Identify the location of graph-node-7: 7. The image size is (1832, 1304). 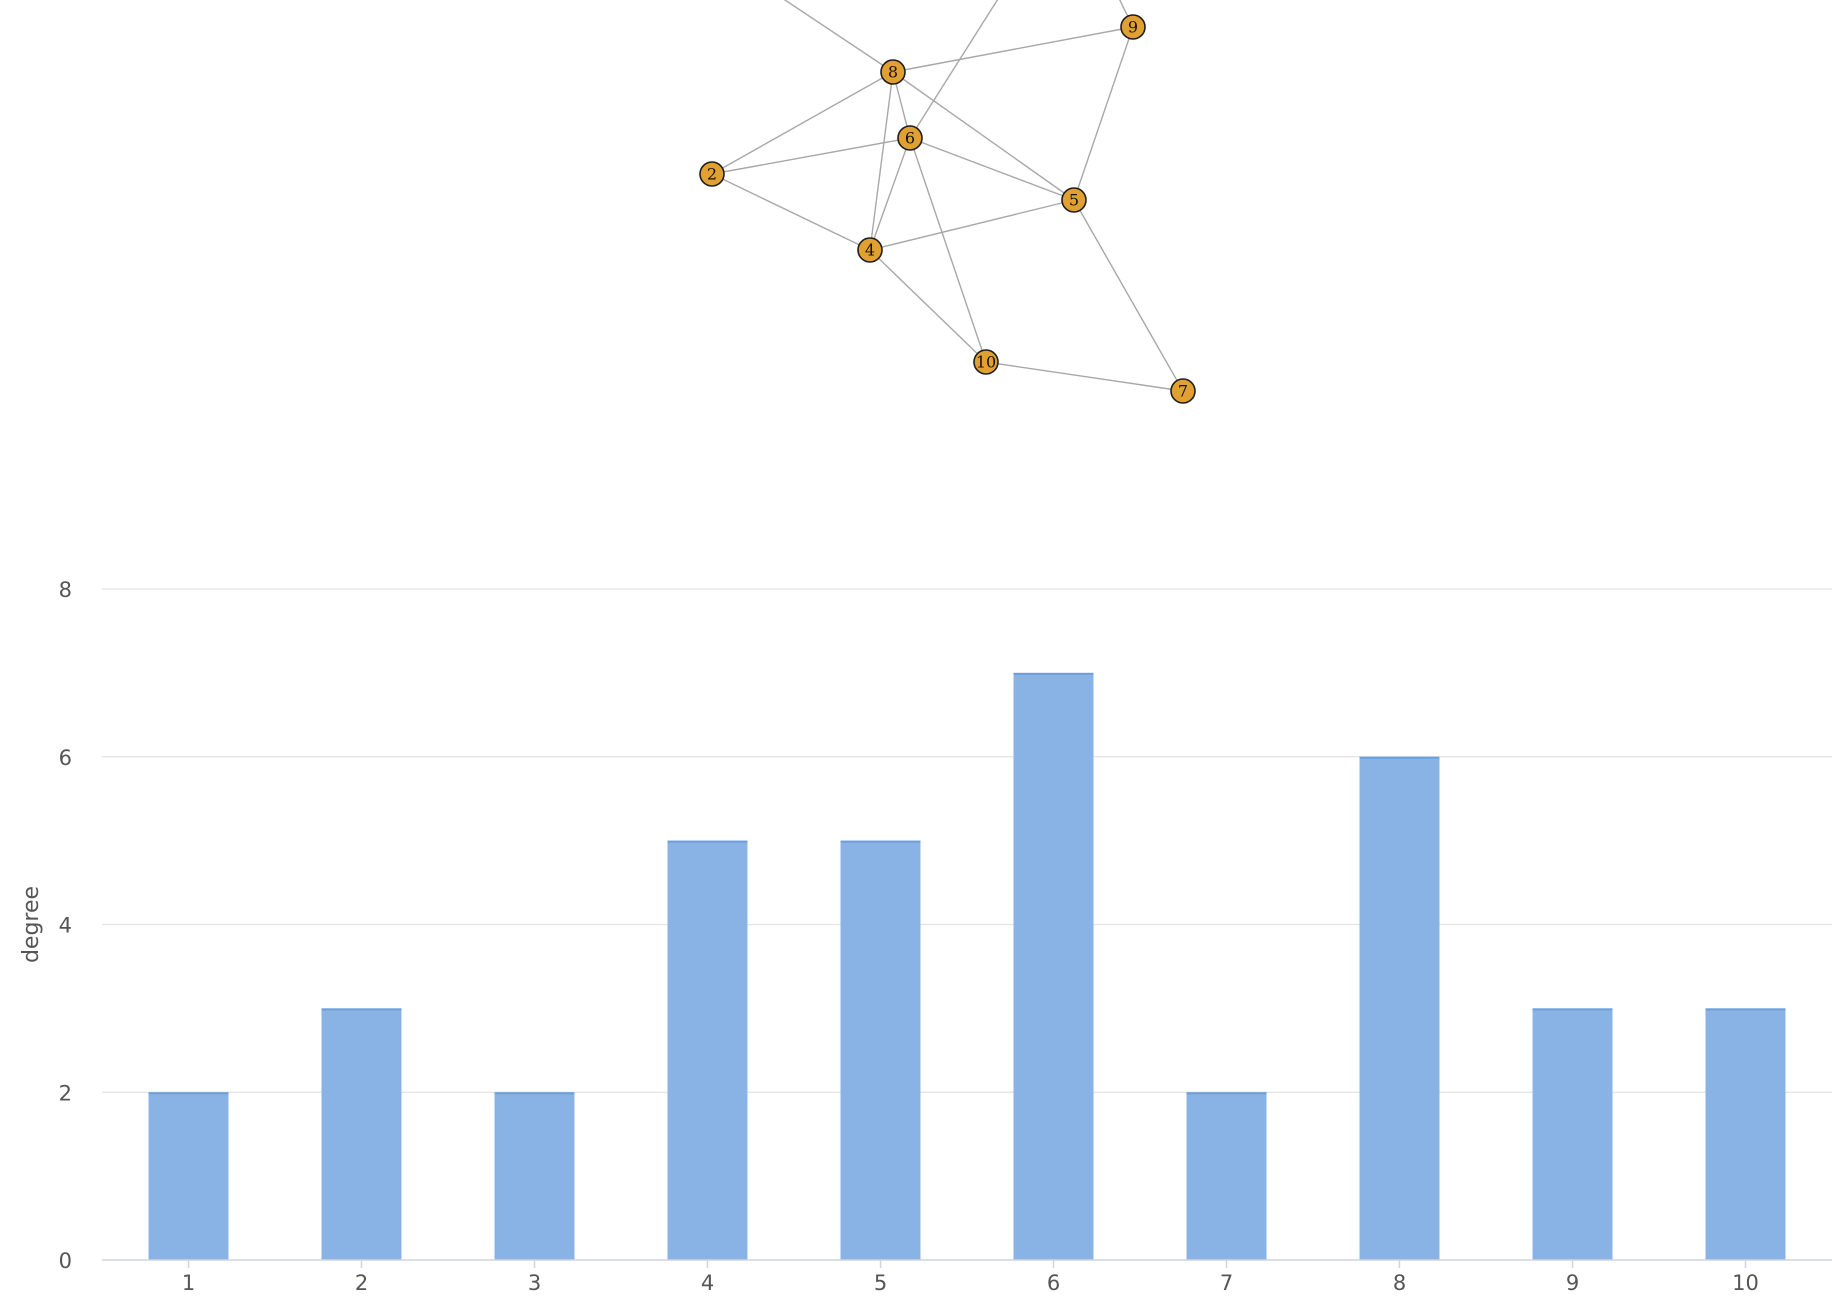
(1183, 391).